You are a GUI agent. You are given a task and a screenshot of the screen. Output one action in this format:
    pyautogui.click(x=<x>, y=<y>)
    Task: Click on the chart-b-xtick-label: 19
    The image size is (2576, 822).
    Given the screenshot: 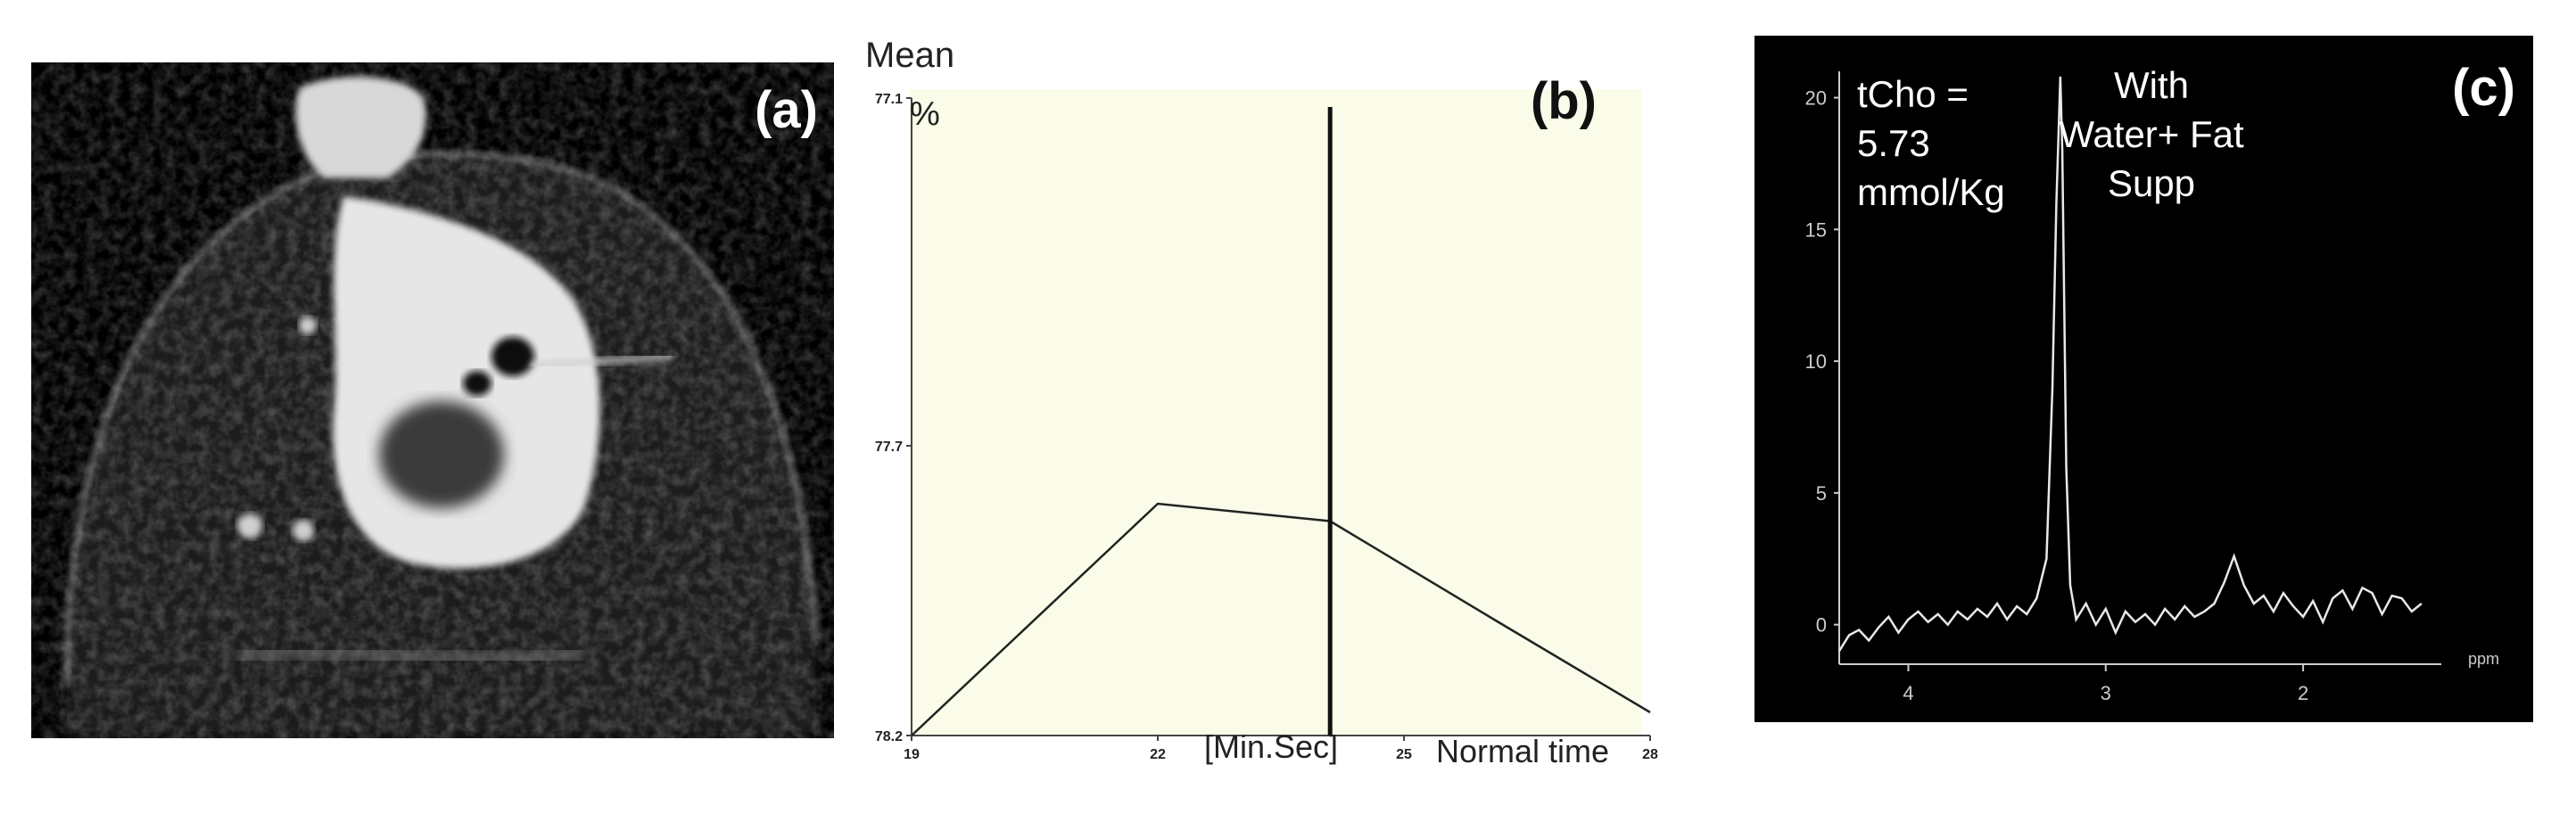 What is the action you would take?
    pyautogui.click(x=912, y=755)
    